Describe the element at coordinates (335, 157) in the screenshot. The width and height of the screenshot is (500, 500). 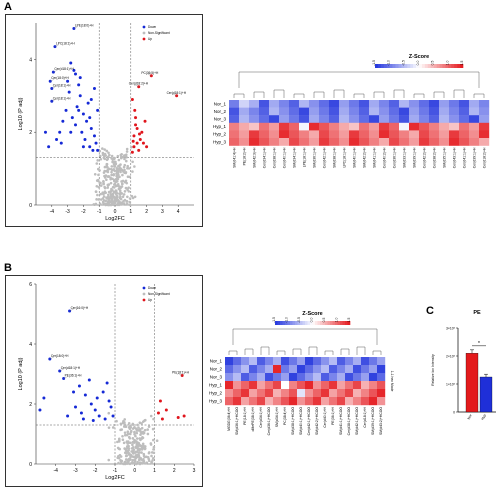
I see `column-label: SM(d38:1)+H` at that location.